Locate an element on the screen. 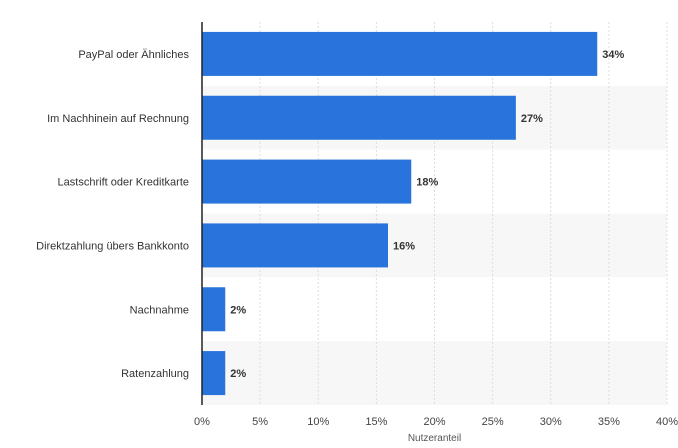  category-label: Im Nachhinein auf Rechnung is located at coordinates (118, 119).